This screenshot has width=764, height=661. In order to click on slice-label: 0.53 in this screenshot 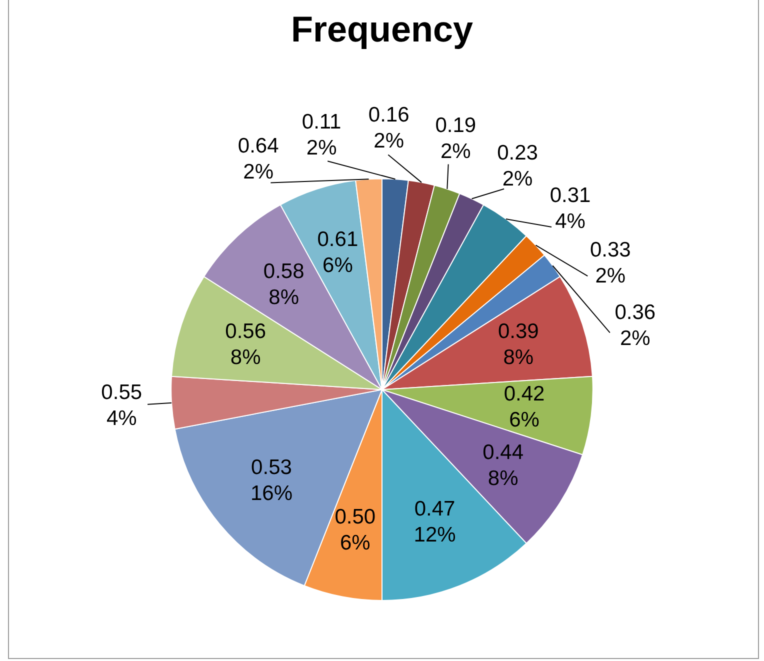, I will do `click(271, 467)`.